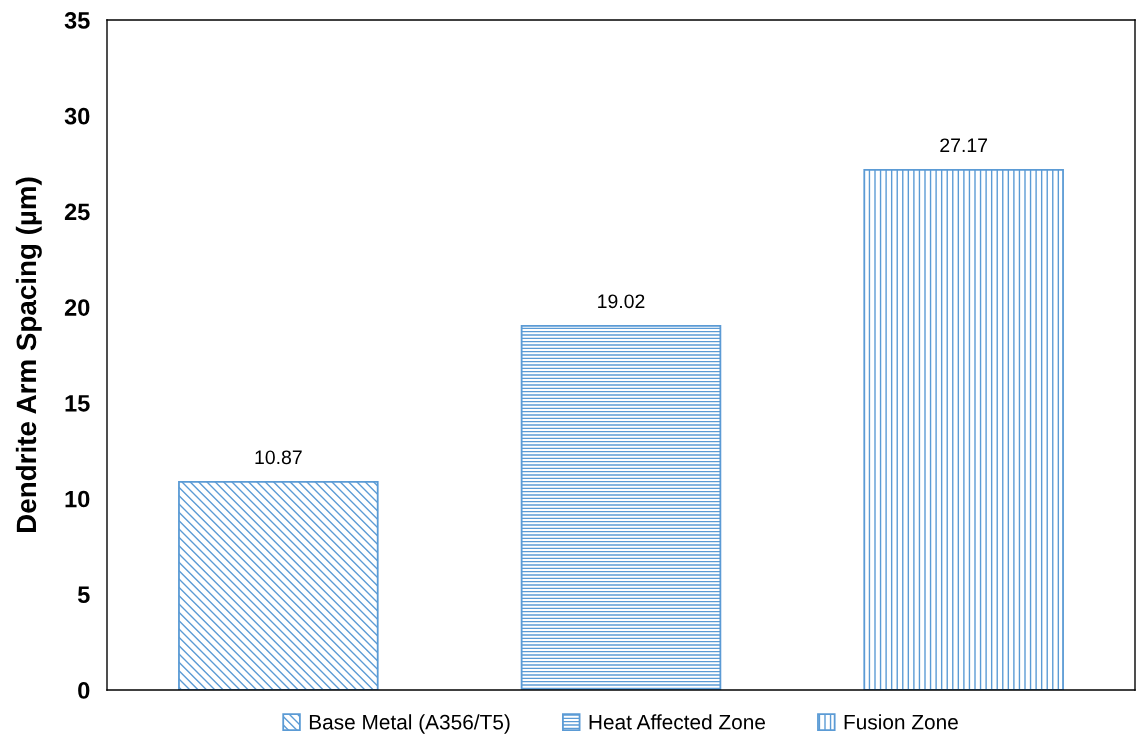 The image size is (1148, 744). What do you see at coordinates (77, 116) in the screenshot?
I see `y-tick-label: 30` at bounding box center [77, 116].